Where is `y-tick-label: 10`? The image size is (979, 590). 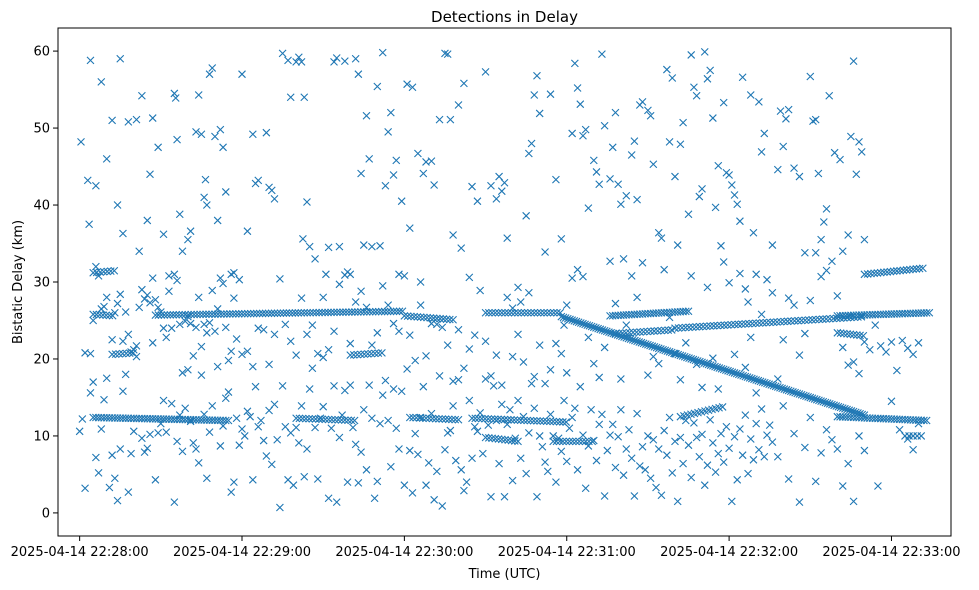 y-tick-label: 10 is located at coordinates (41, 436).